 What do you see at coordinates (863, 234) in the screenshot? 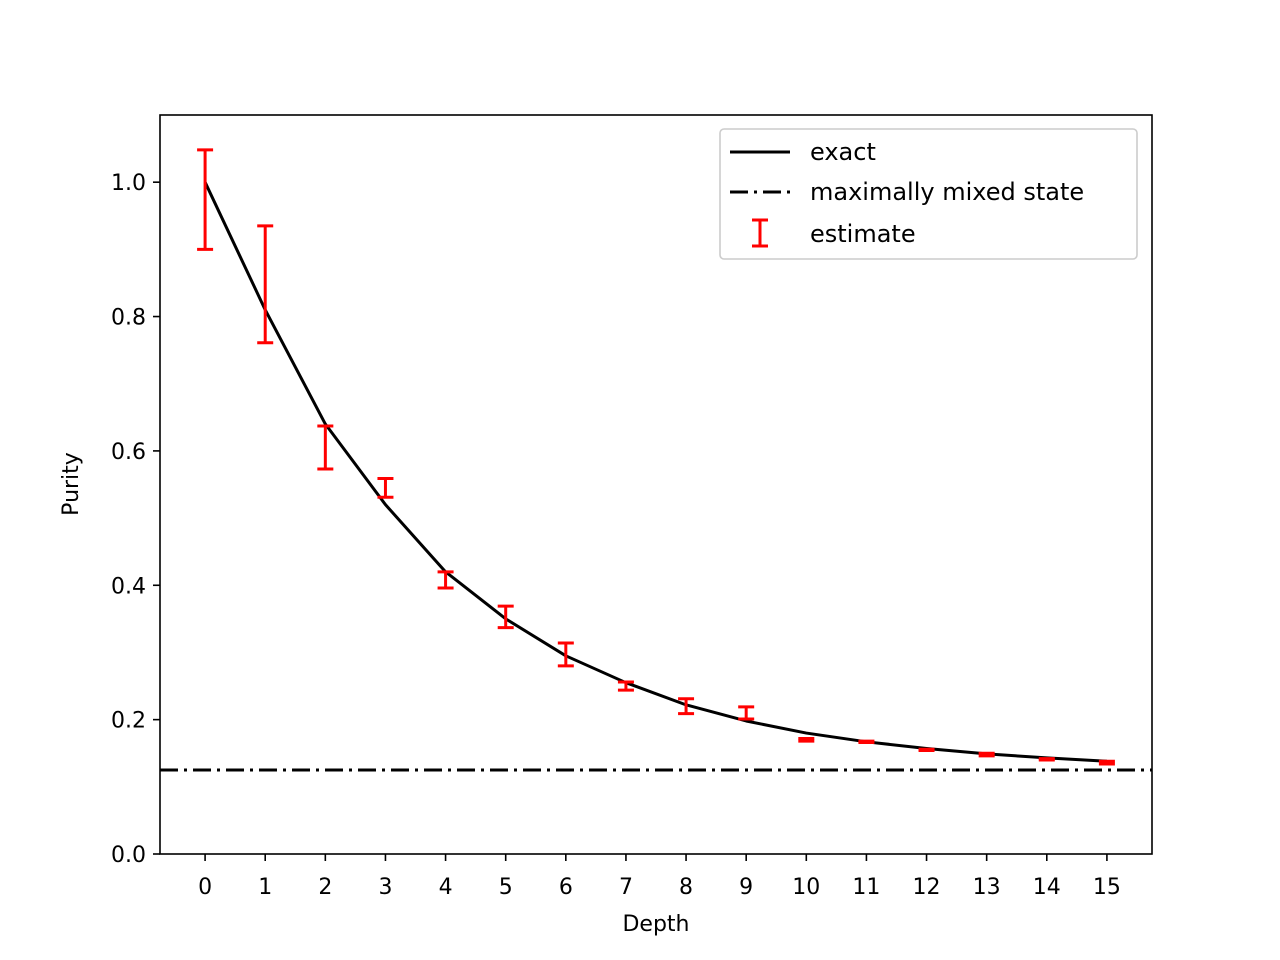
I see `legend-label-estimate: estimate` at bounding box center [863, 234].